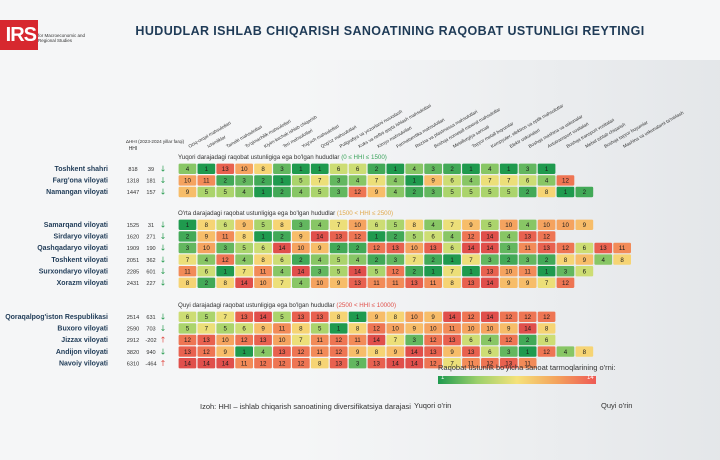 Image resolution: width=720 pixels, height=460 pixels. I want to click on heatmap-cell-label: 10, so click(187, 181).